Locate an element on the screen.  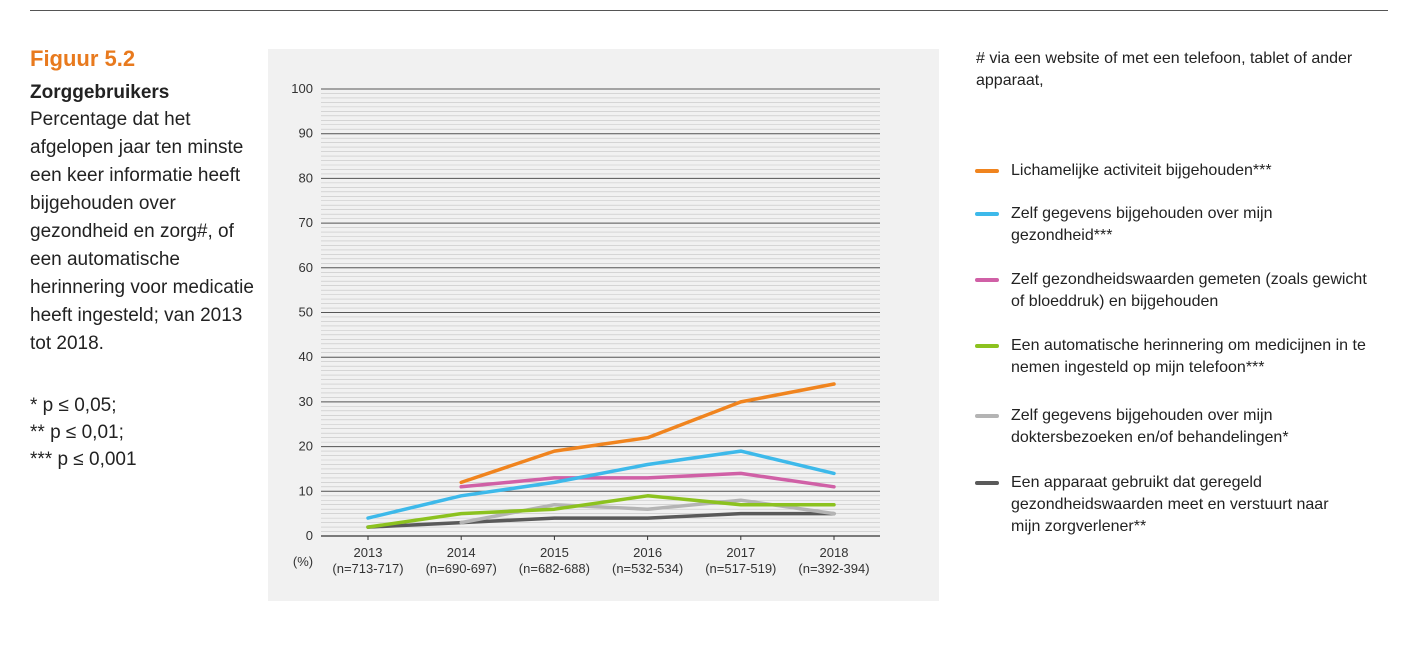
y-tick-label: 10 is located at coordinates (306, 490).